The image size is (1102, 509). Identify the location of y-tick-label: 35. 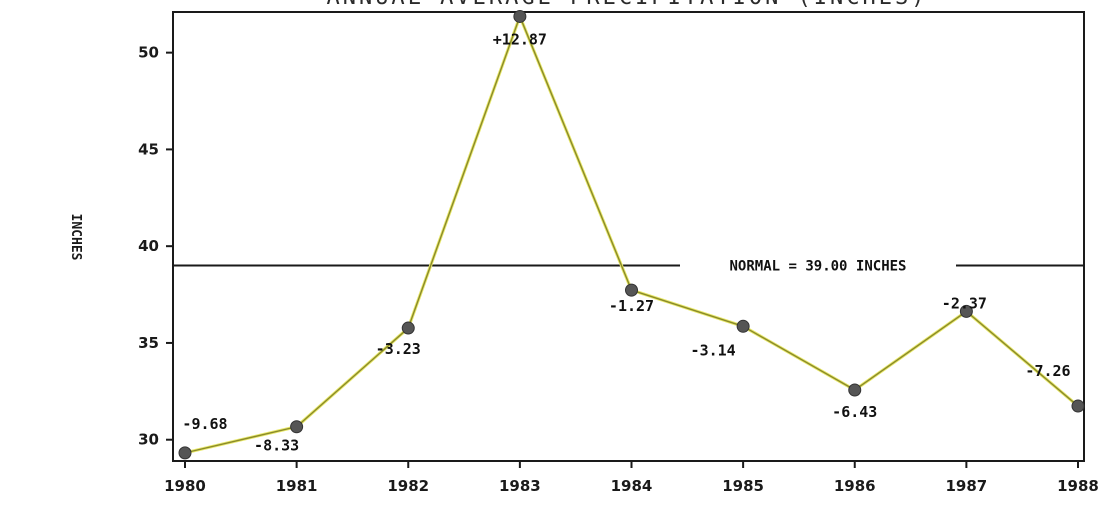
(148, 343).